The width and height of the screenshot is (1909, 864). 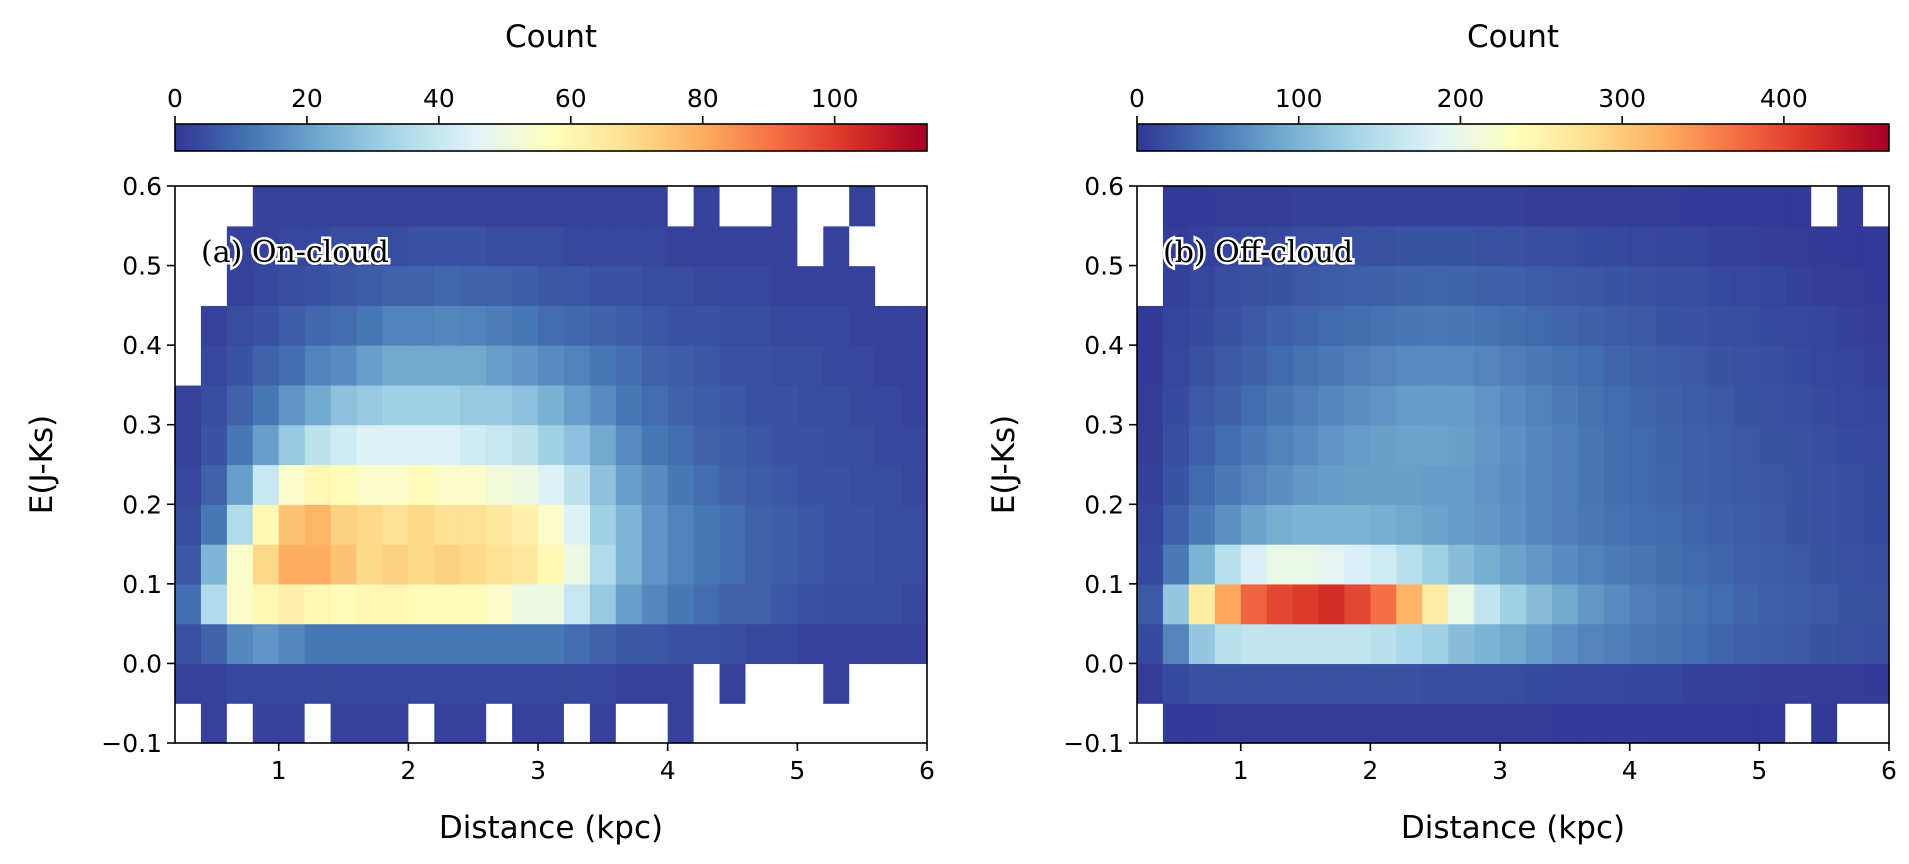 I want to click on x-tick-label: 5, so click(x=1759, y=770).